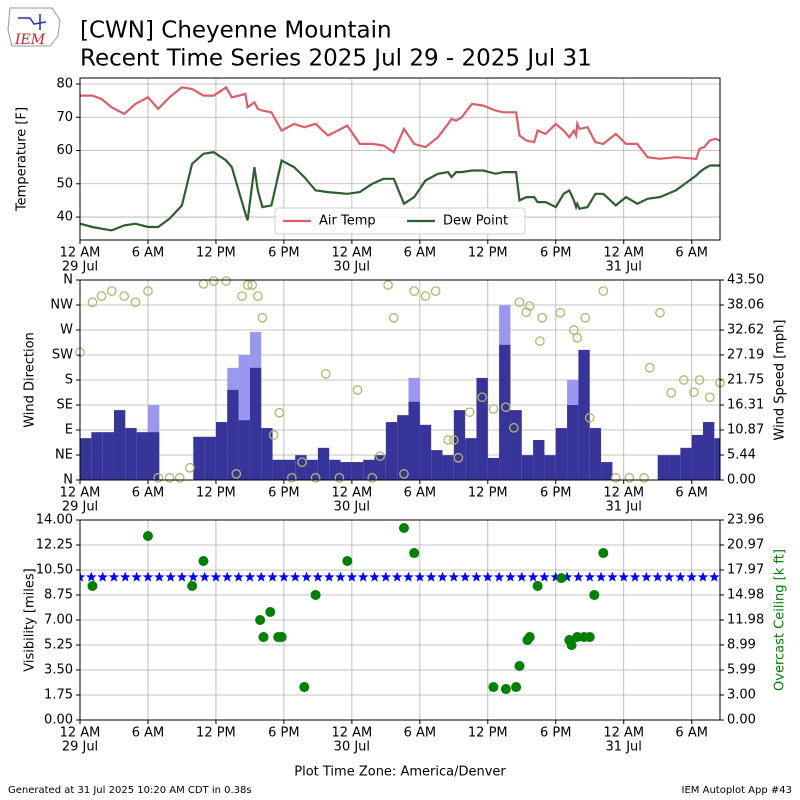 Image resolution: width=800 pixels, height=800 pixels. Describe the element at coordinates (58, 620) in the screenshot. I see `y-tick-label: 7.00` at that location.